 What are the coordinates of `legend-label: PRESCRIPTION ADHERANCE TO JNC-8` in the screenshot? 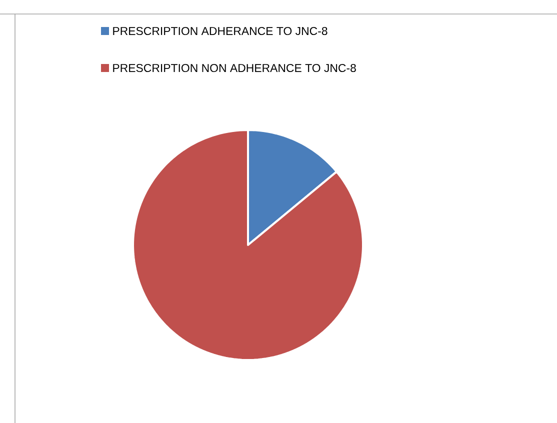 It's located at (220, 31).